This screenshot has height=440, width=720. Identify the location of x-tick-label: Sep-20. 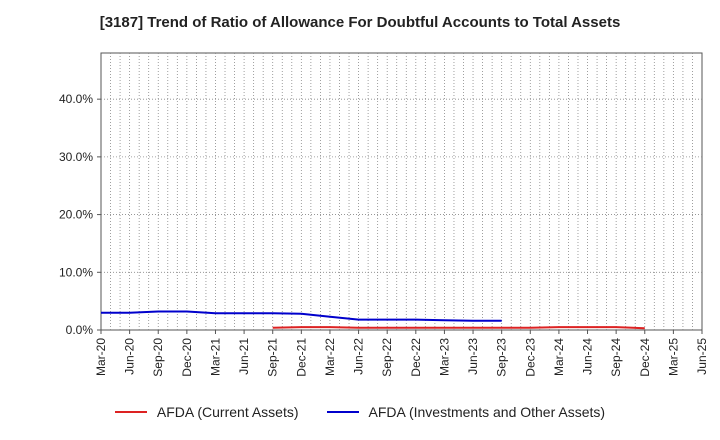
(158, 357).